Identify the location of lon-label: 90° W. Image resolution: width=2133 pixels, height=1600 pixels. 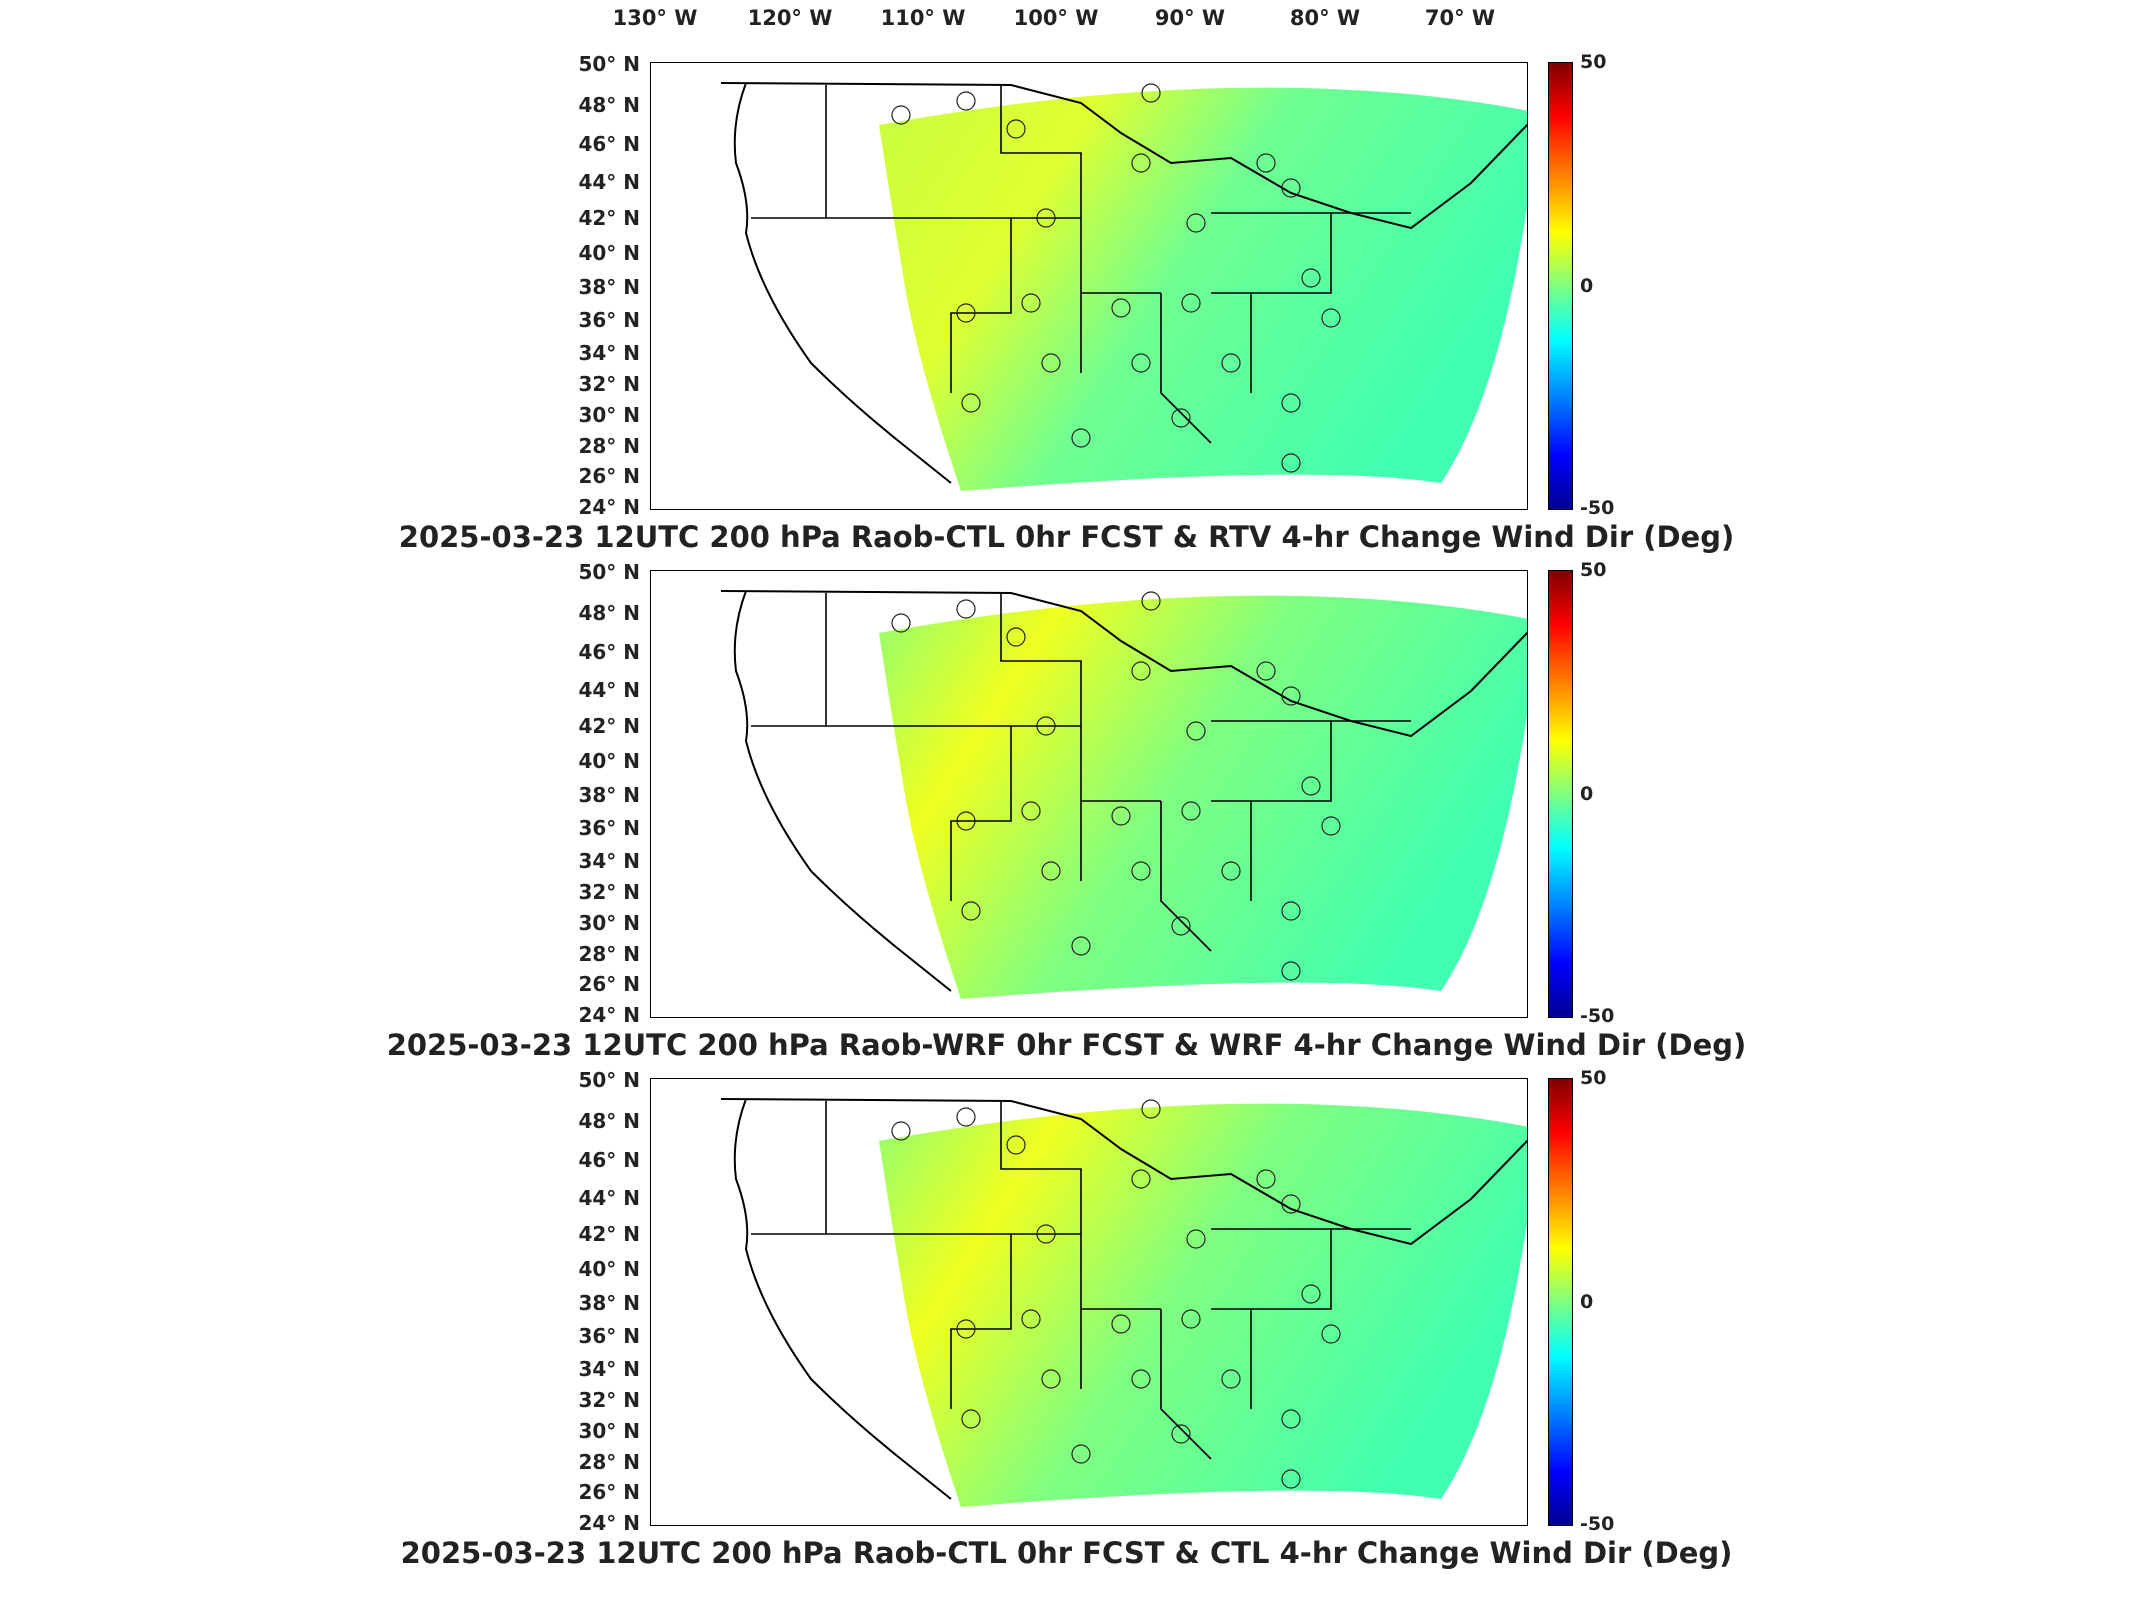
(1190, 18).